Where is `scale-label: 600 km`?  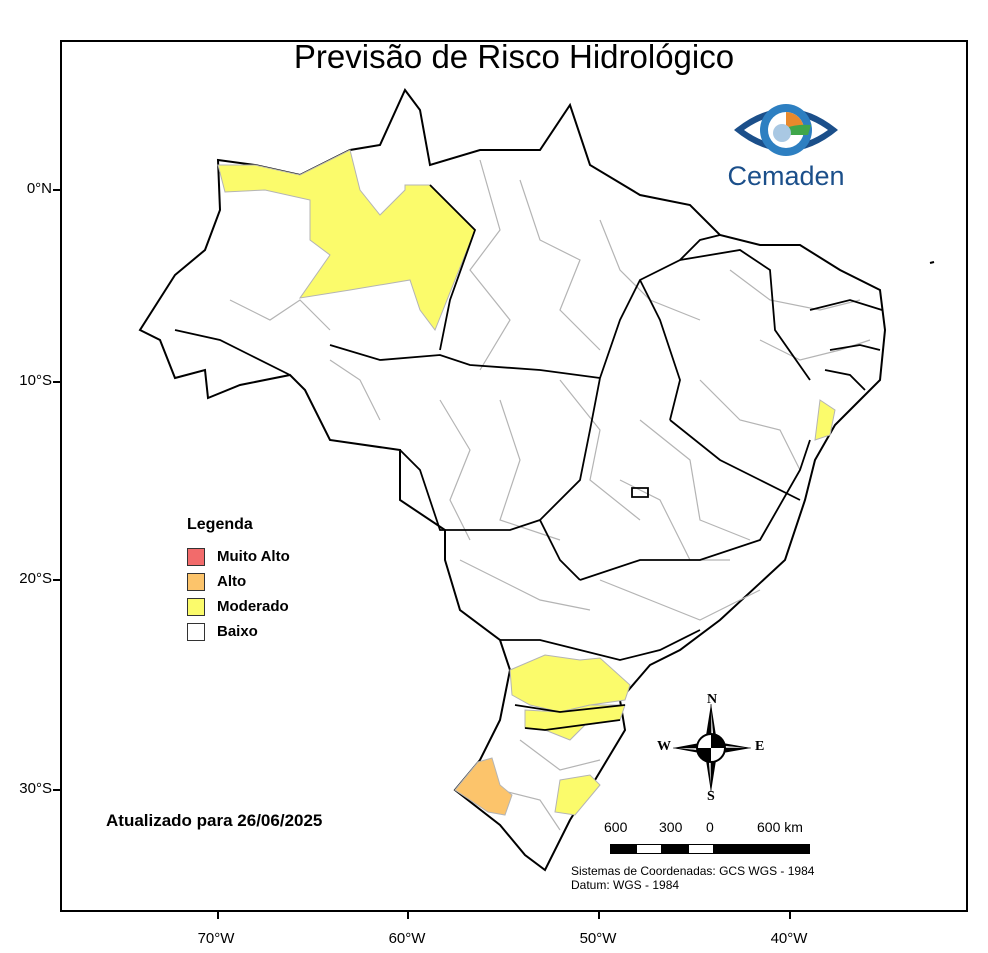
scale-label: 600 km is located at coordinates (780, 827).